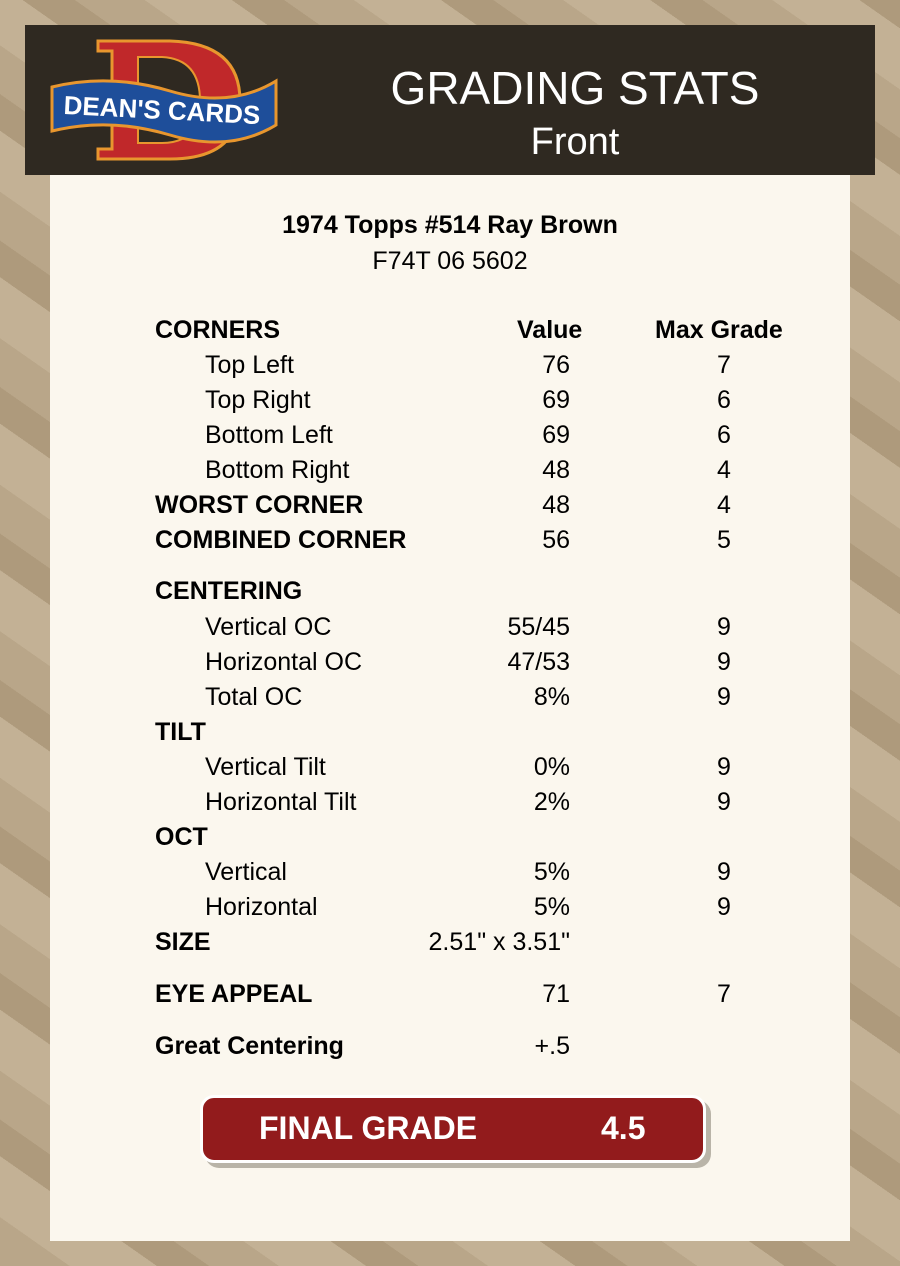  I want to click on page-title: GRADING STATS, so click(575, 88).